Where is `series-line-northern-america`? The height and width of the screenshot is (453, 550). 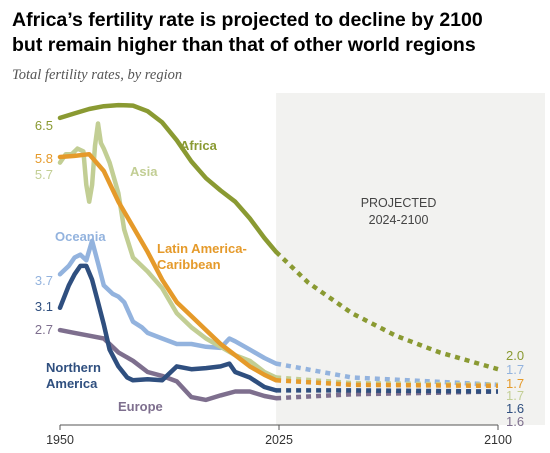
series-line-northern-america is located at coordinates (168, 328).